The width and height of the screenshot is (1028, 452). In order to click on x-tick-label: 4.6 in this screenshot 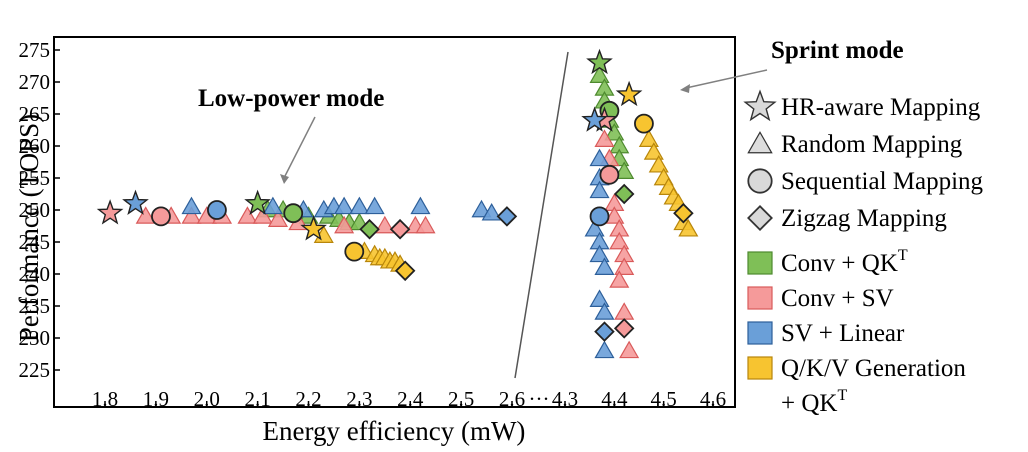, I will do `click(713, 399)`.